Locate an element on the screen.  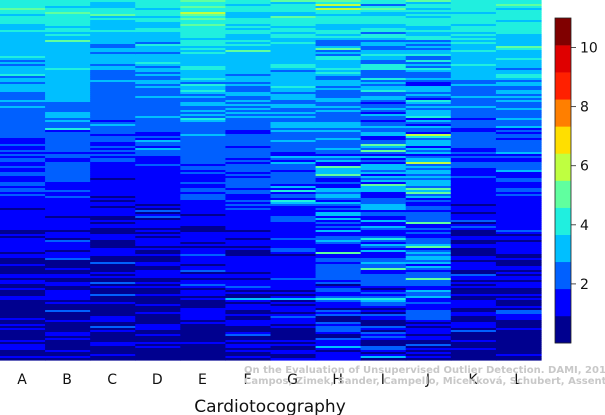
x-tick-label-e: E is located at coordinates (202, 380).